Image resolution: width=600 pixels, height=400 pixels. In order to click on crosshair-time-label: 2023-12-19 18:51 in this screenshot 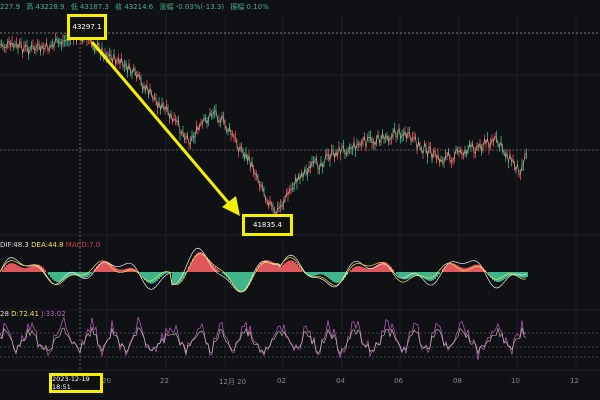, I will do `click(76, 383)`.